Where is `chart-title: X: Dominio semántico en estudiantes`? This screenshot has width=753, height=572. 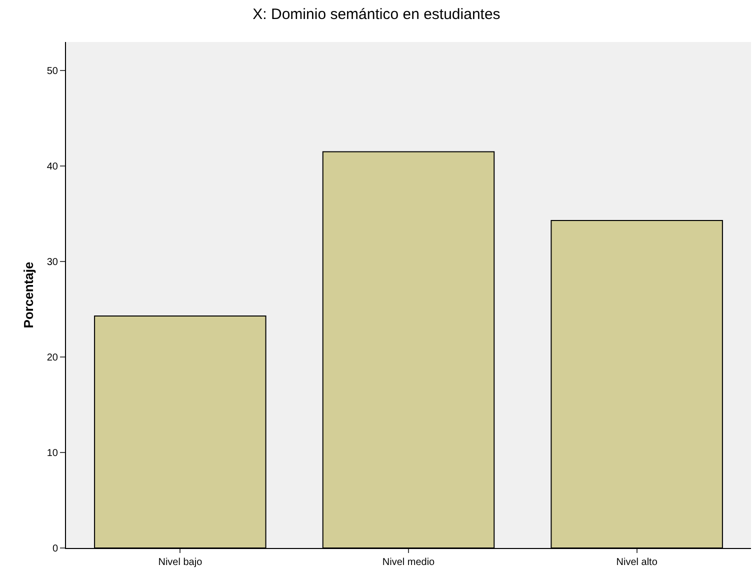 chart-title: X: Dominio semántico en estudiantes is located at coordinates (376, 15).